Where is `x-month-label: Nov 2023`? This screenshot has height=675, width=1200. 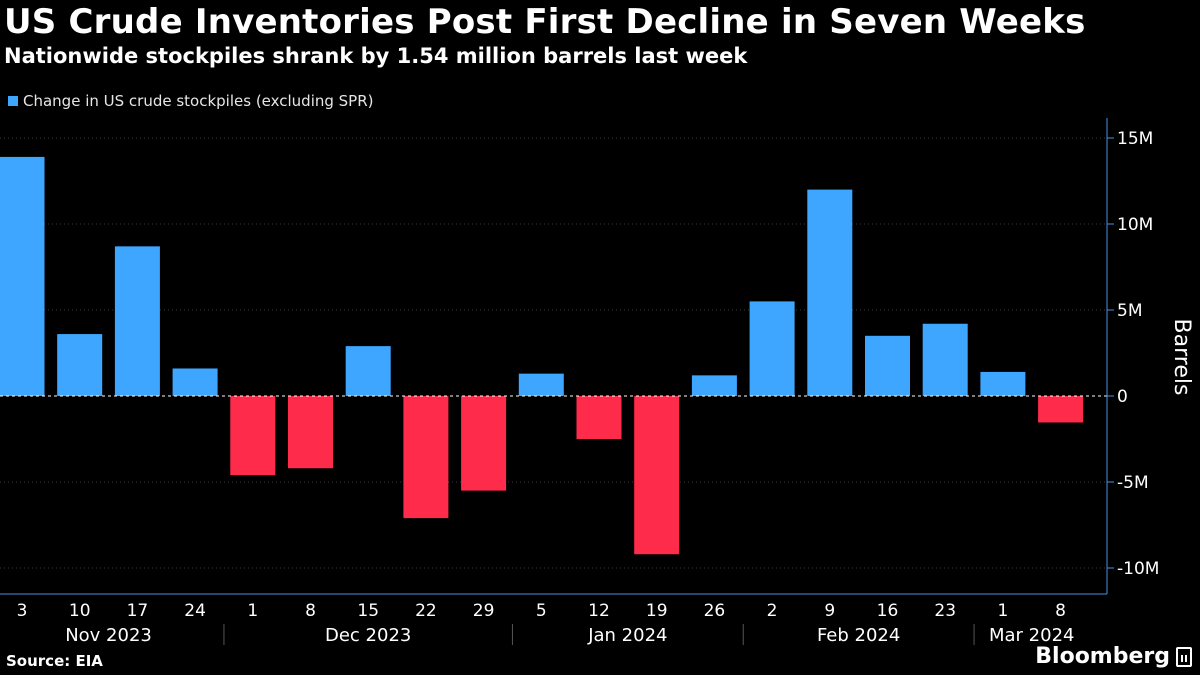 x-month-label: Nov 2023 is located at coordinates (108, 635).